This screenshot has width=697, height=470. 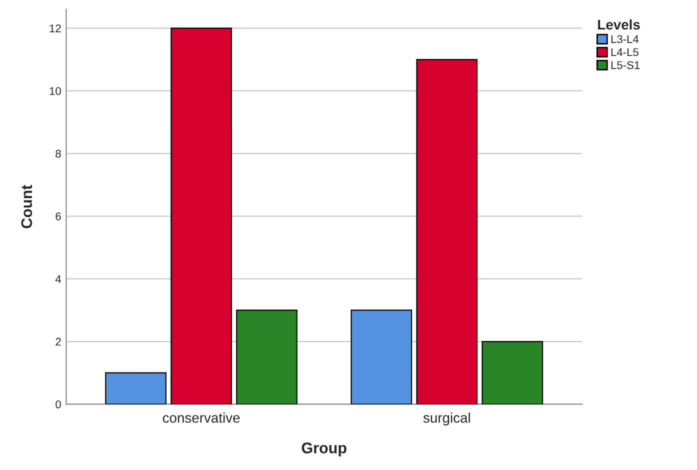 What do you see at coordinates (446, 419) in the screenshot?
I see `x-tick-label: surgical` at bounding box center [446, 419].